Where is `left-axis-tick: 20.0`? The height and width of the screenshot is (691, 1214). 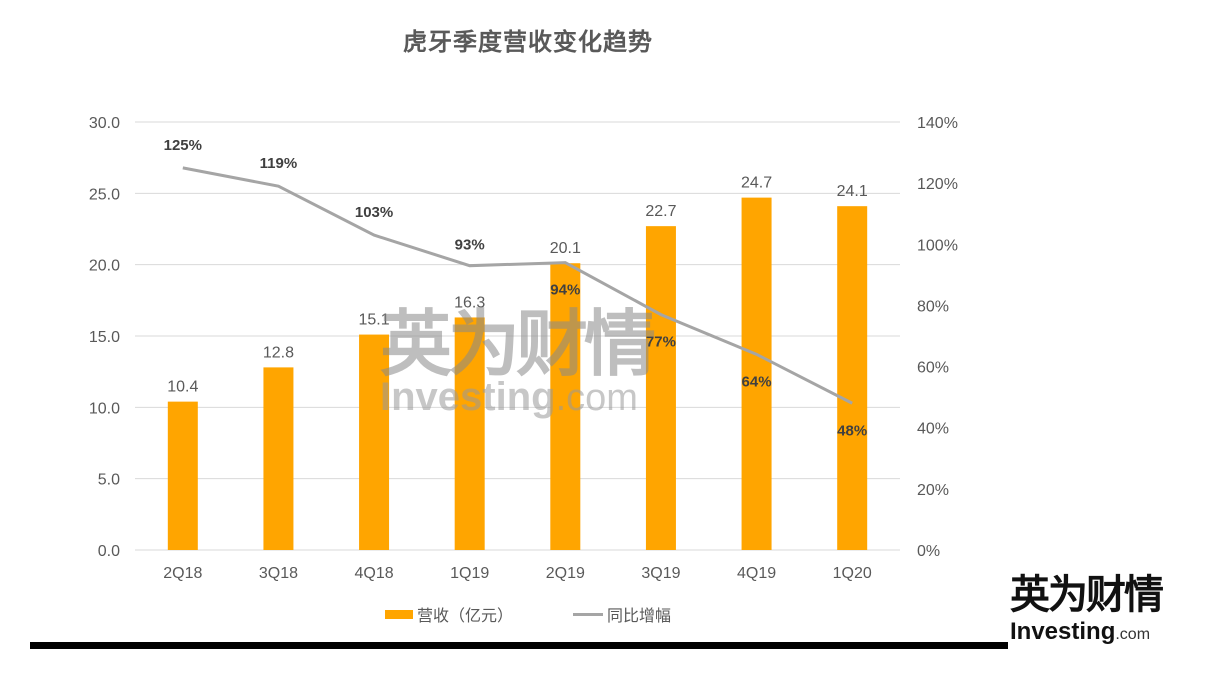 left-axis-tick: 20.0 is located at coordinates (104, 266).